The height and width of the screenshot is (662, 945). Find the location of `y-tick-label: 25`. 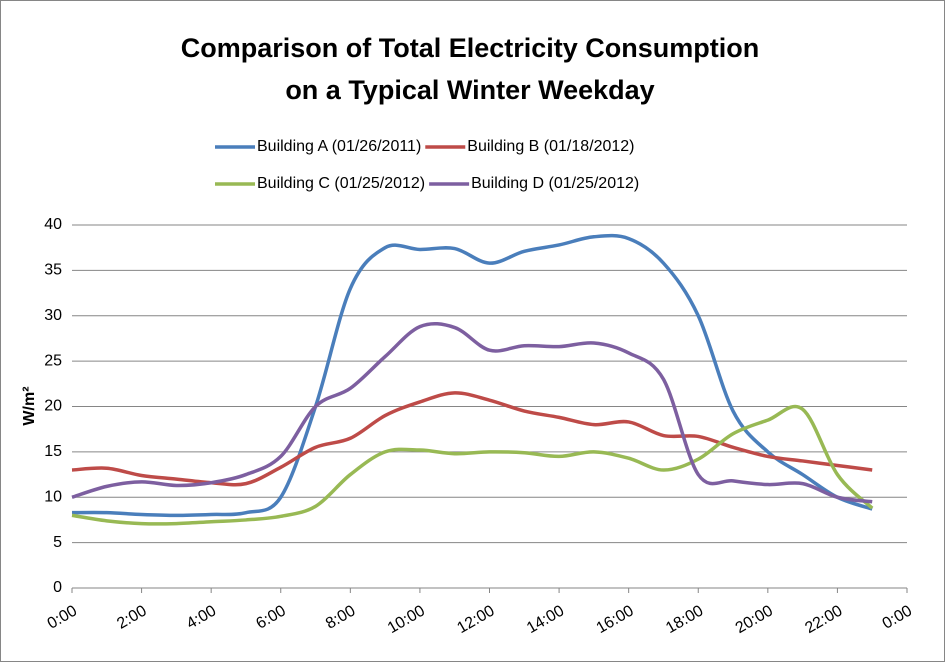

y-tick-label: 25 is located at coordinates (53, 360).